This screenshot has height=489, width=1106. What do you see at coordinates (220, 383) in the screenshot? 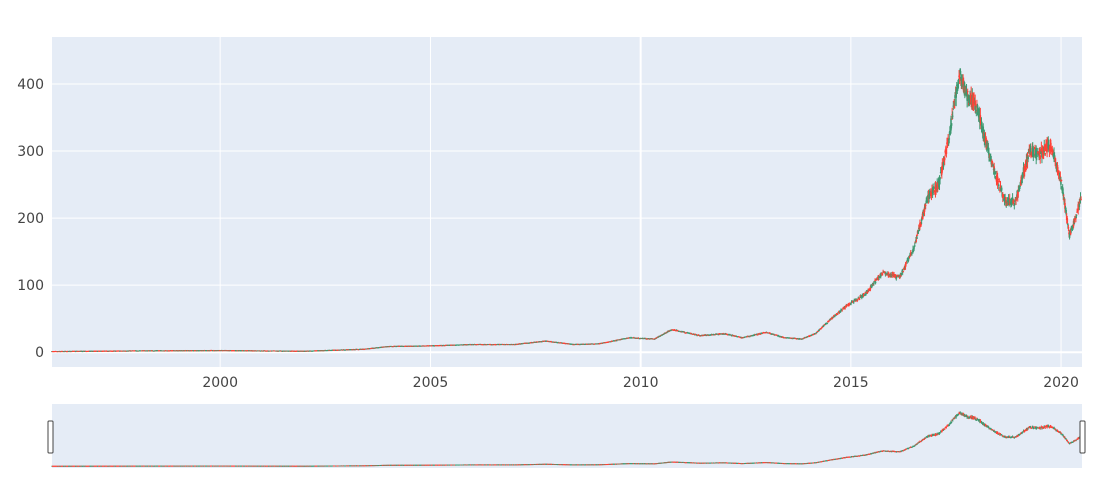
I see `x-tick-label: 2000` at bounding box center [220, 383].